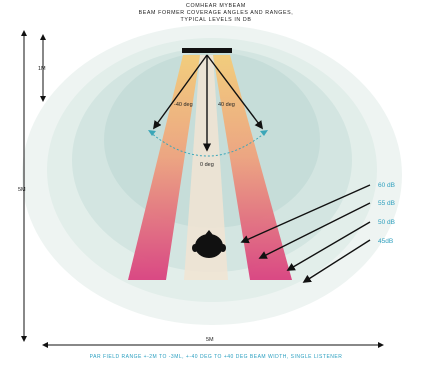 The height and width of the screenshot is (365, 432). I want to click on horizontal-dimension-label: 5M, so click(210, 340).